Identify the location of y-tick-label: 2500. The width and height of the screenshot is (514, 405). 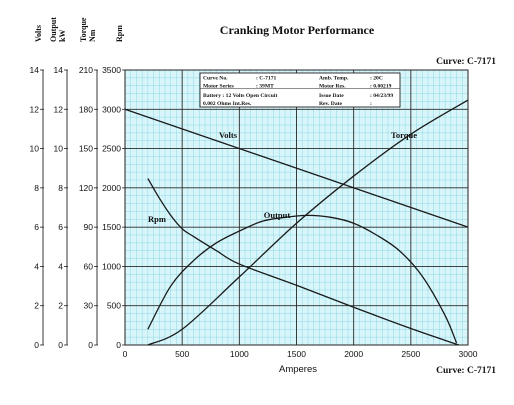
(111, 149).